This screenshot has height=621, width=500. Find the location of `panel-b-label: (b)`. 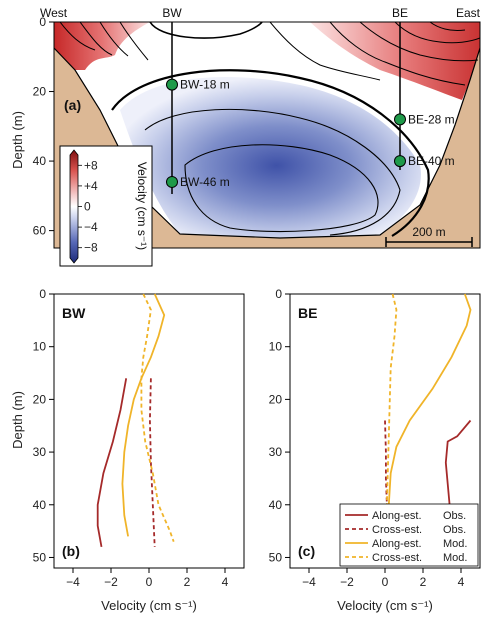

panel-b-label: (b) is located at coordinates (71, 551).